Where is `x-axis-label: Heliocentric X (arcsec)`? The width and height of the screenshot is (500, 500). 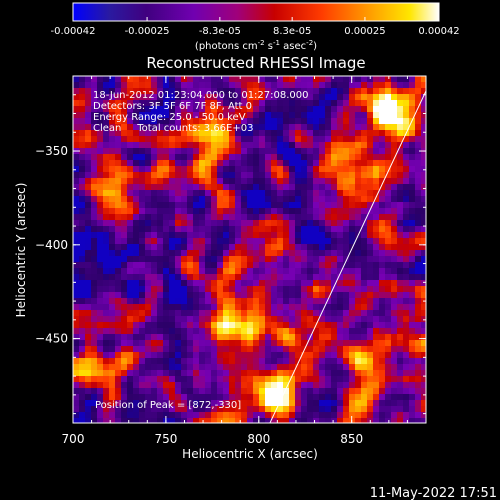
x-axis-label: Heliocentric X (arcsec) is located at coordinates (250, 454).